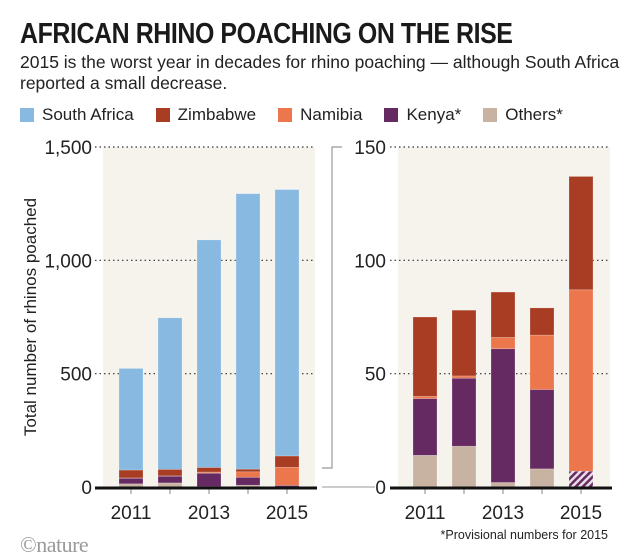 This screenshot has height=559, width=630. Describe the element at coordinates (68, 261) in the screenshot. I see `y-tick-label: 1,000` at that location.